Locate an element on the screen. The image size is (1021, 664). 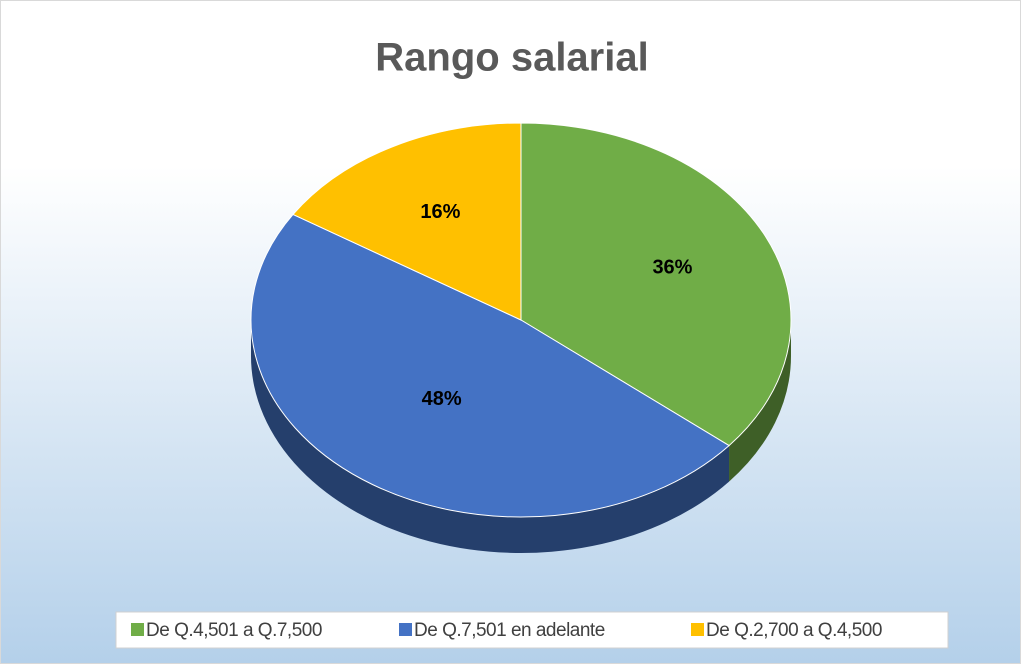
chart-title: Rango salarial is located at coordinates (511, 58).